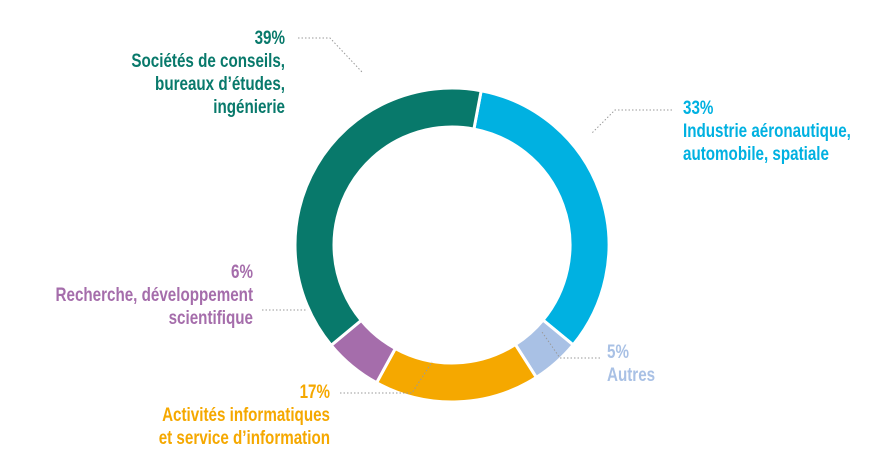  I want to click on percent-label: 39%, so click(270, 37).